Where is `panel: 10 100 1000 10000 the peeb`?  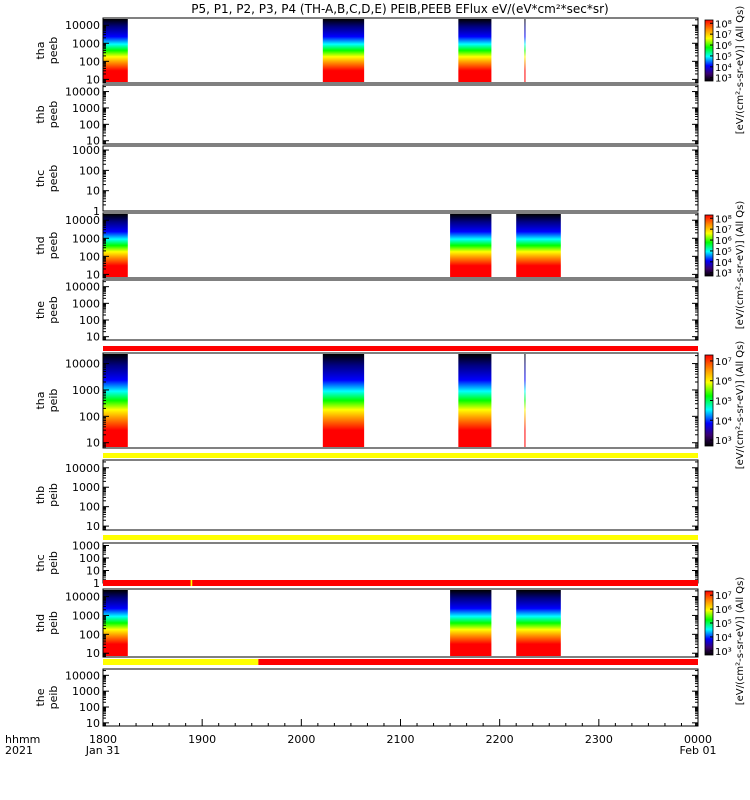
panel: 10 100 1000 10000 the peeb is located at coordinates (366, 311).